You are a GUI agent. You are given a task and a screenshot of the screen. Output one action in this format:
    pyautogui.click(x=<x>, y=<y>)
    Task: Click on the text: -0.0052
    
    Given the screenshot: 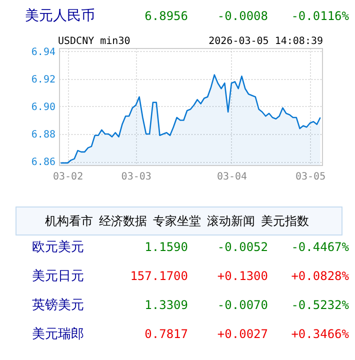 What is the action you would take?
    pyautogui.click(x=242, y=247)
    